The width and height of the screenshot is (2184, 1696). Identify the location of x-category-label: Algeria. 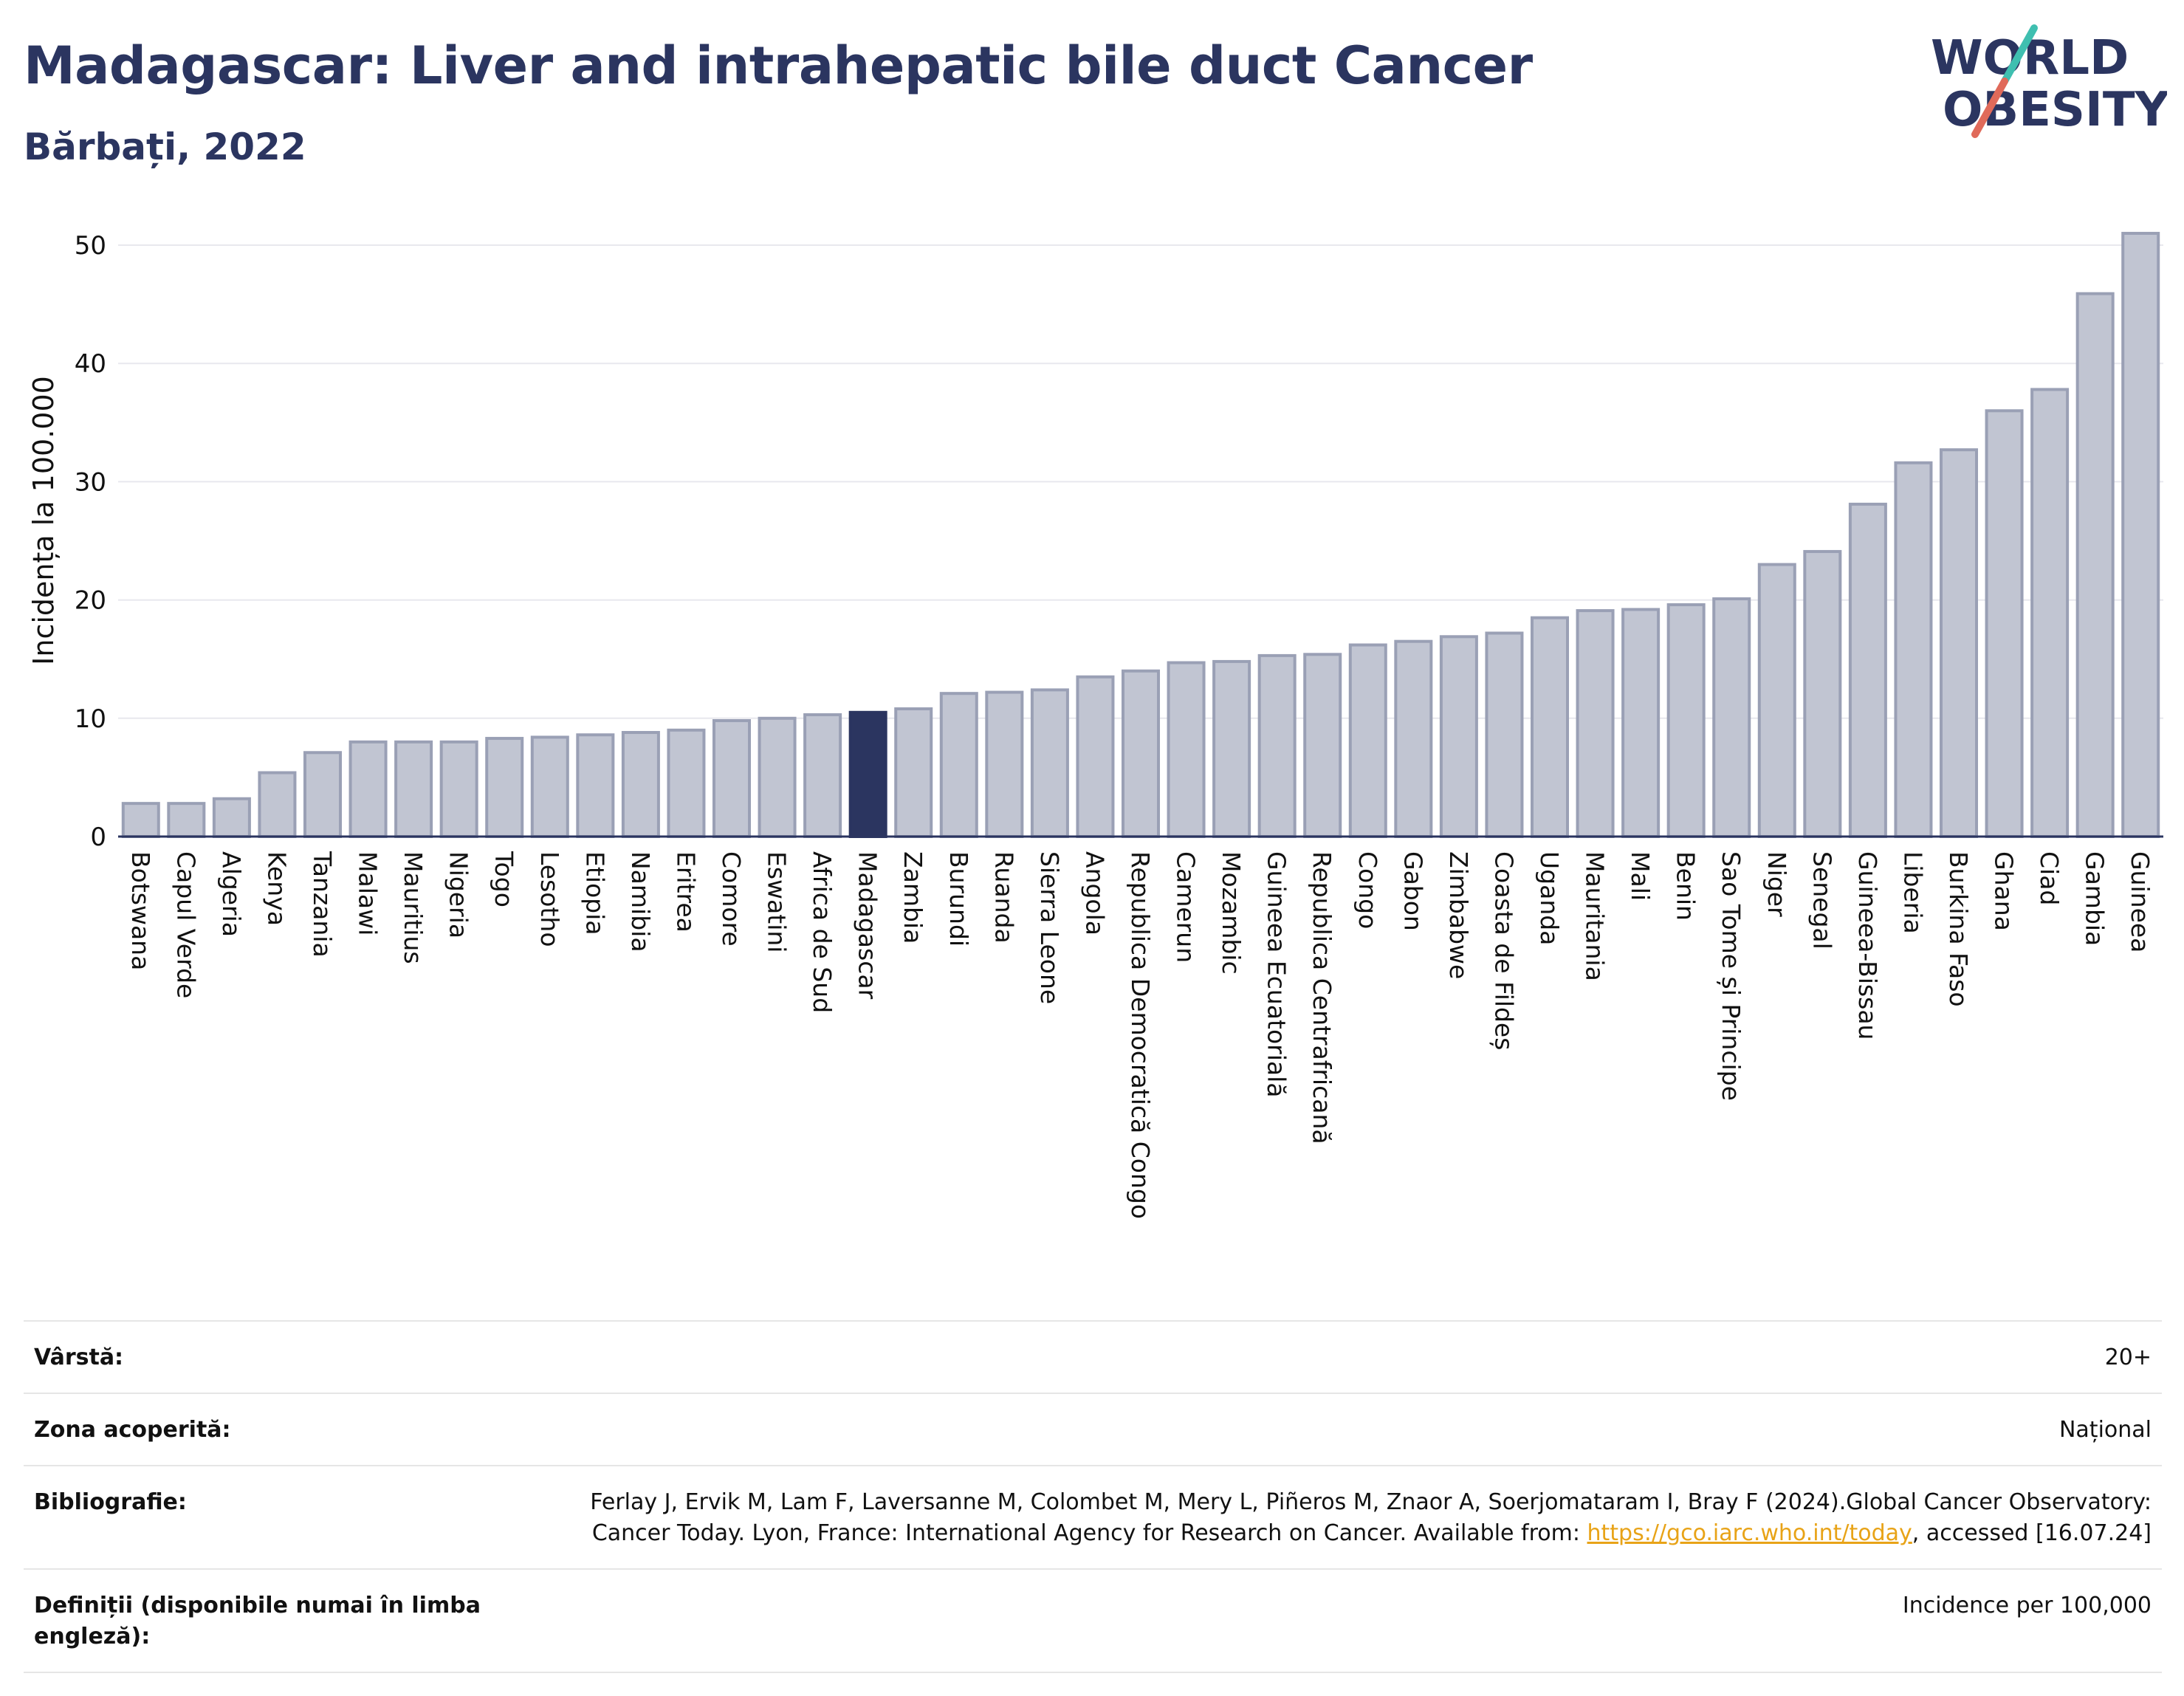
(232, 894).